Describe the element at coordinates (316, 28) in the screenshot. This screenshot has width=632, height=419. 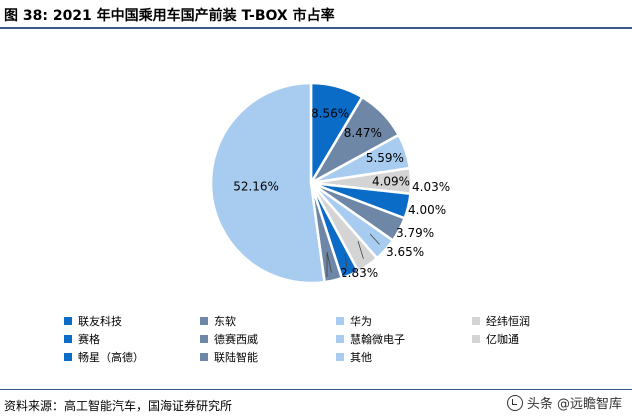
I see `title-divider` at that location.